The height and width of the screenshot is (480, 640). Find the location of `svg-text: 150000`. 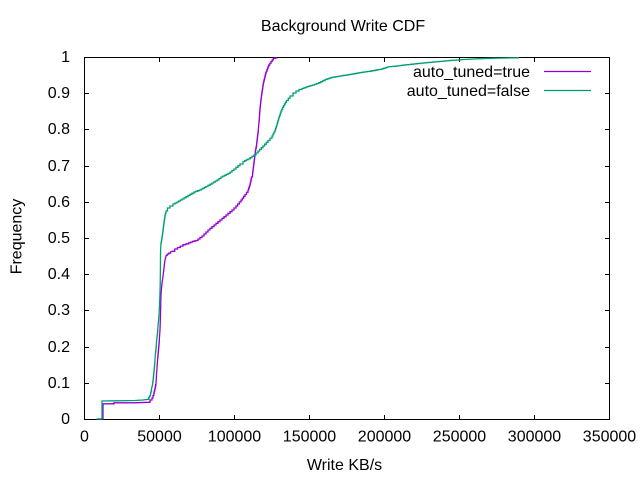

svg-text: 150000 is located at coordinates (309, 437).